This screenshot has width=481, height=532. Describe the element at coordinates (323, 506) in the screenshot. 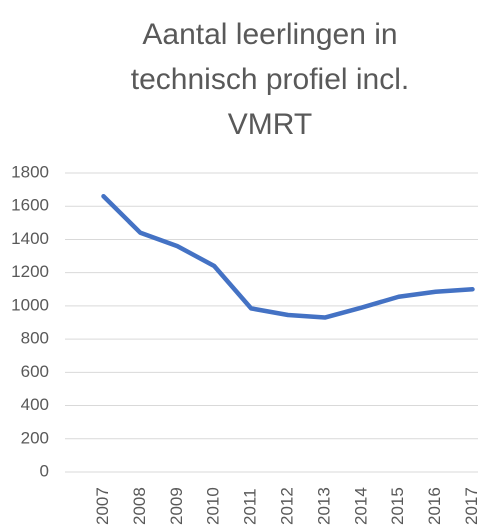

I see `x-tick-label: 2013` at that location.